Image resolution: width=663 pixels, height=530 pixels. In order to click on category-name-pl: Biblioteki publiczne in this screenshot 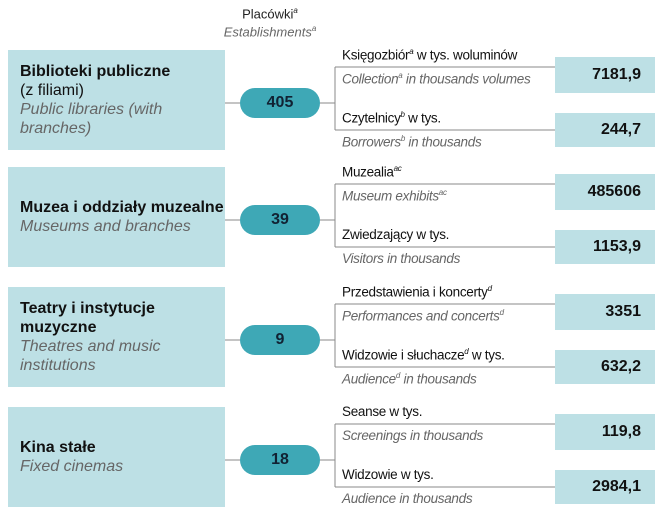, I will do `click(95, 71)`.